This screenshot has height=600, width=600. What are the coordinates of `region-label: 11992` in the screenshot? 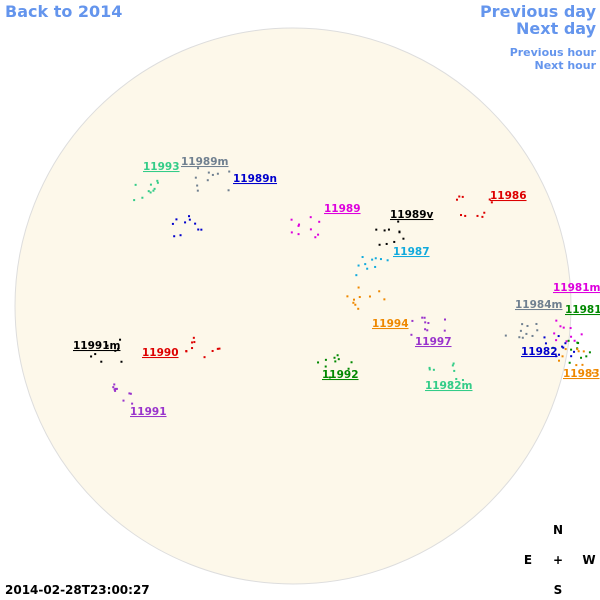 It's located at (340, 375).